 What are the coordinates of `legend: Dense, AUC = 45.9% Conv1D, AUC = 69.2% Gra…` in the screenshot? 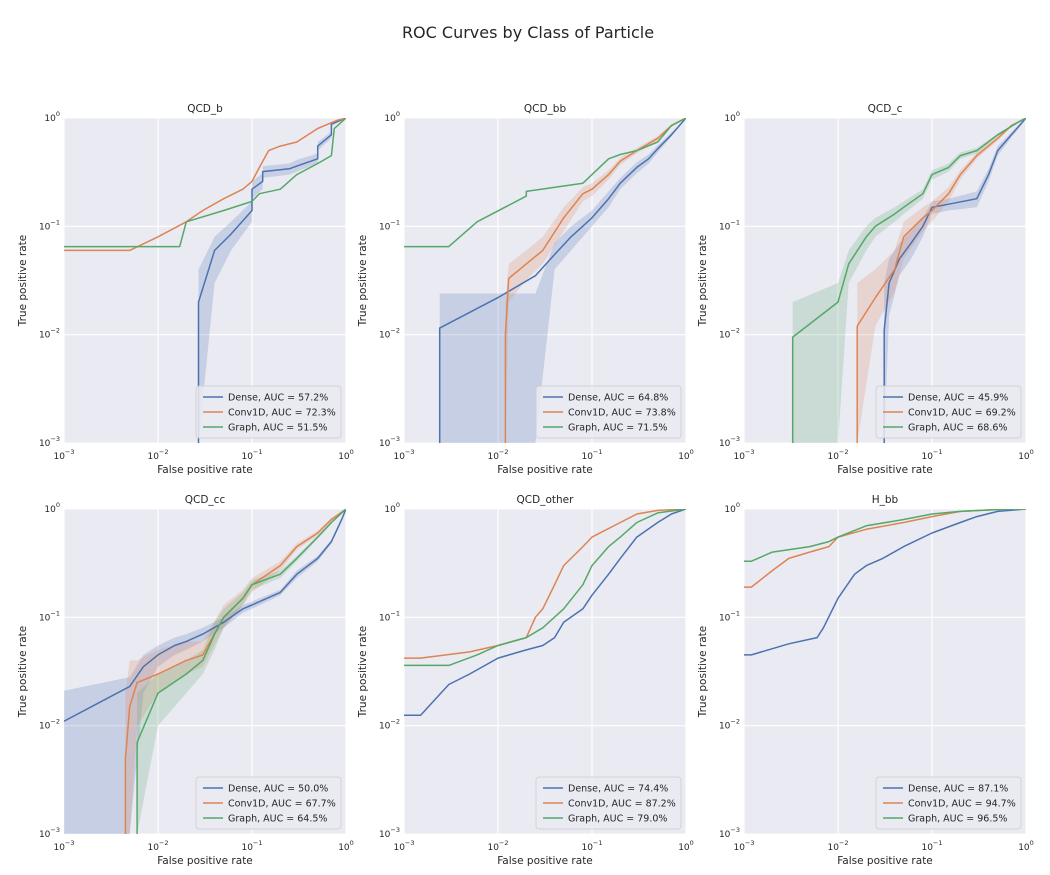 It's located at (948, 412).